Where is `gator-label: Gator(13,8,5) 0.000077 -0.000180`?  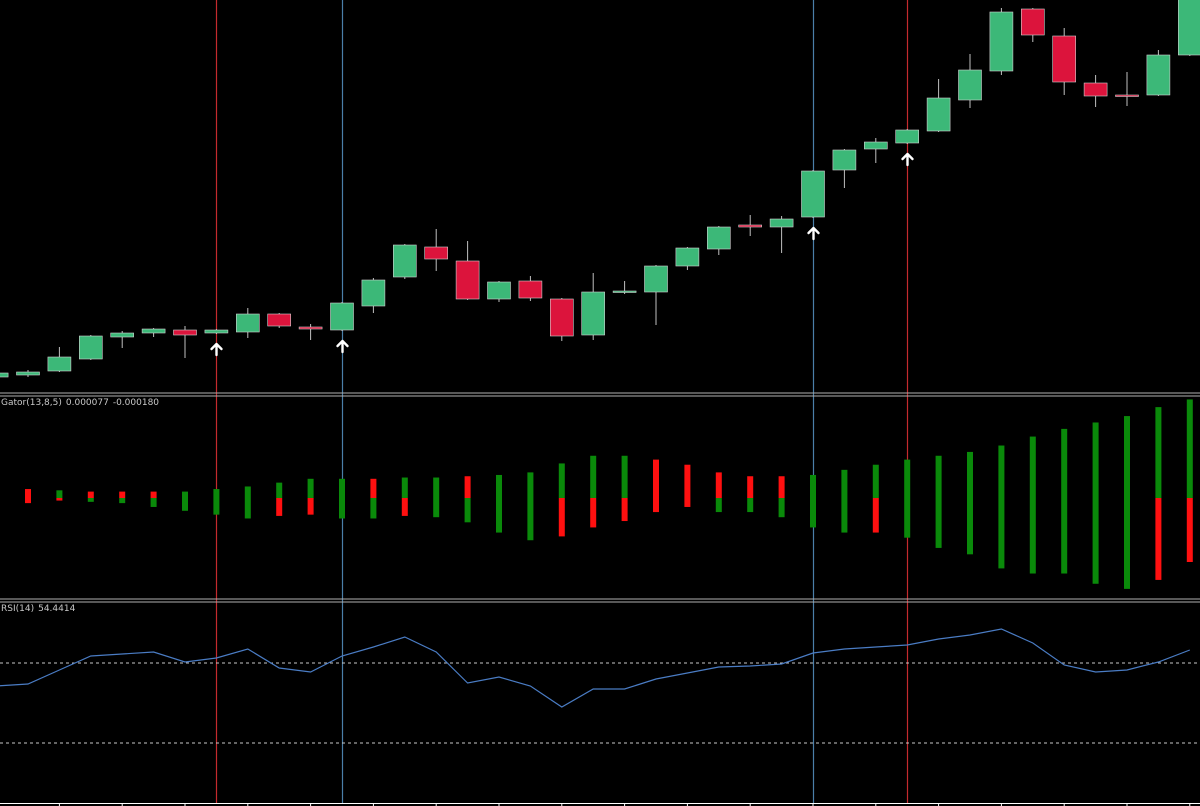
gator-label: Gator(13,8,5) 0.000077 -0.000180 is located at coordinates (82, 403).